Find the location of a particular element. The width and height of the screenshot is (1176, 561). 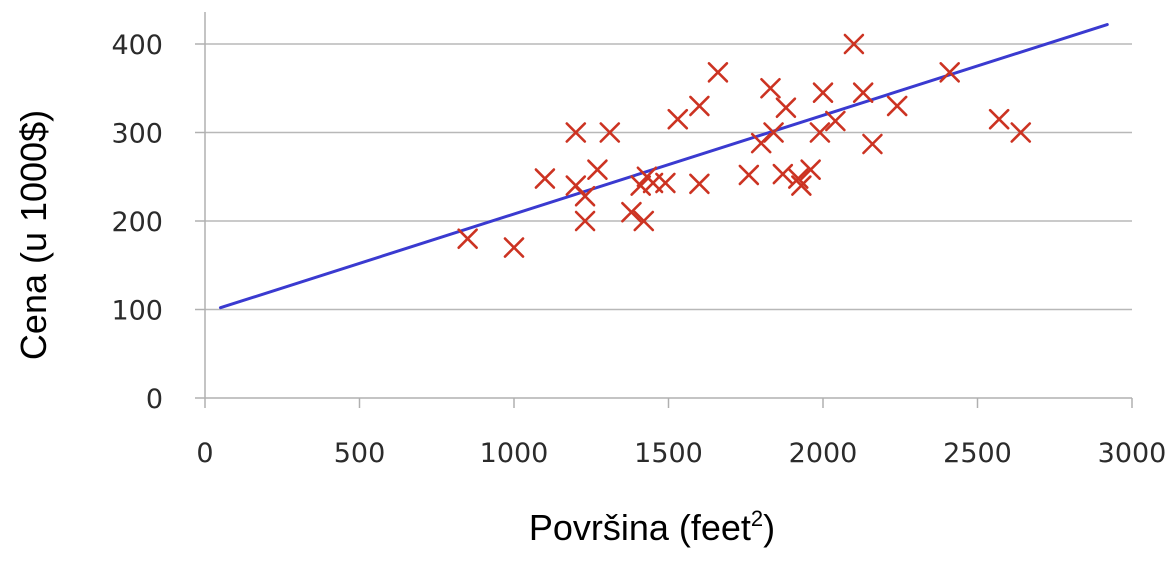

x-axis-title-suffix: ) is located at coordinates (769, 527).